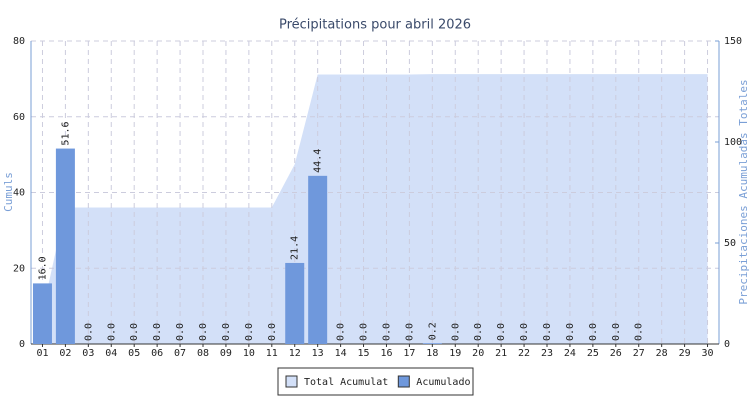 Image resolution: width=750 pixels, height=400 pixels. Describe the element at coordinates (8, 192) in the screenshot. I see `y-axis-label: Cumuls` at that location.